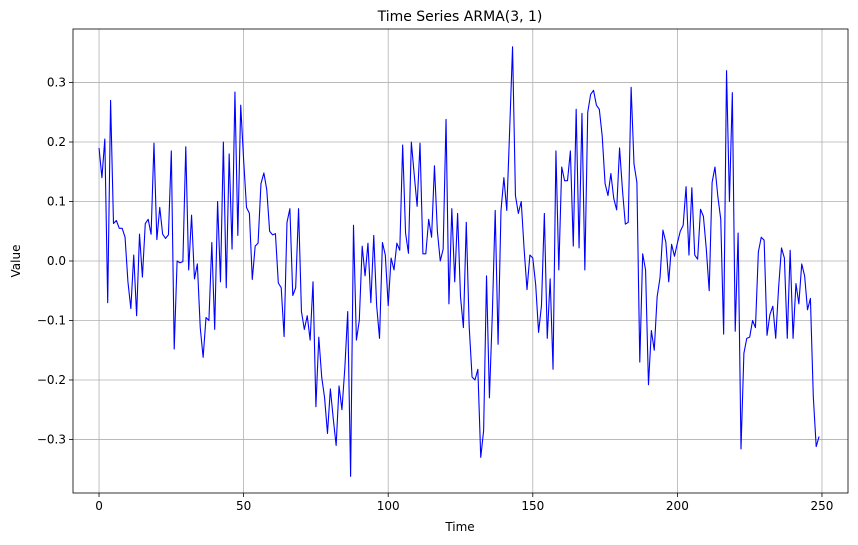  Describe the element at coordinates (56, 83) in the screenshot. I see `y-tick-label: 0.3` at that location.